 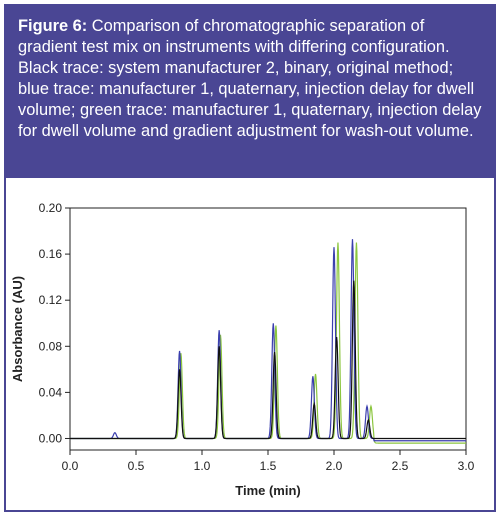 What do you see at coordinates (334, 466) in the screenshot?
I see `x-tick-label: 2.0` at bounding box center [334, 466].